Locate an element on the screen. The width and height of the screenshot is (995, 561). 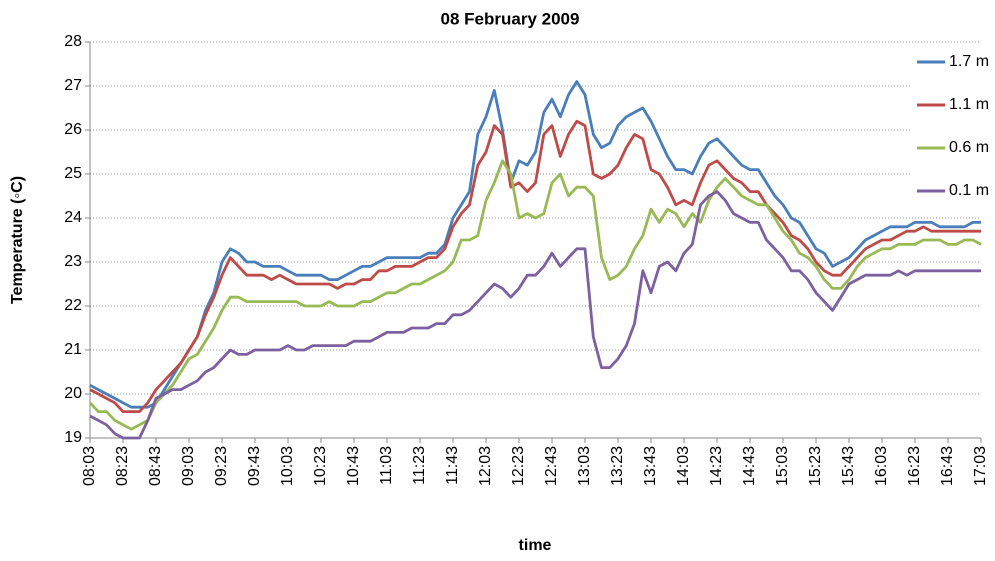
y-tick-label: 21 is located at coordinates (73, 349).